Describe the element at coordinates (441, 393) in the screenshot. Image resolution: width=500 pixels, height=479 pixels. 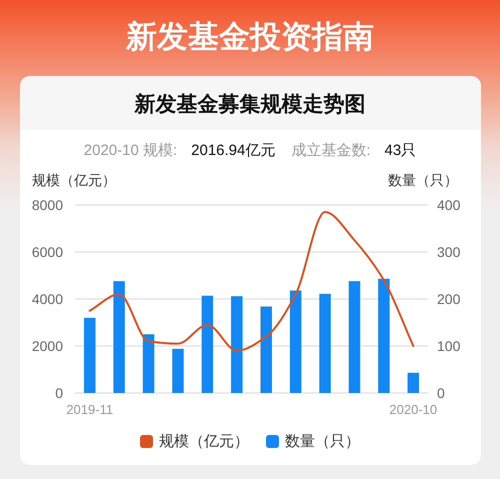
I see `y2-tick-label: 0` at that location.